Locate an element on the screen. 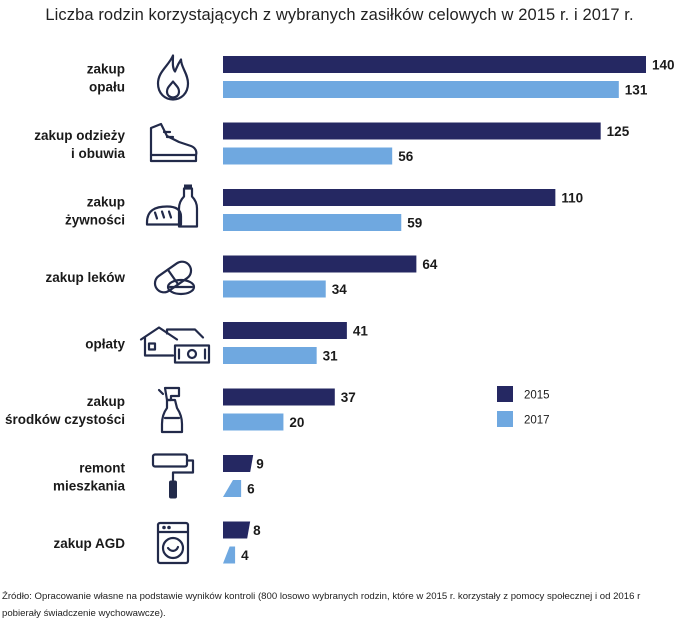 The height and width of the screenshot is (622, 679). category-label-line: zakup leków is located at coordinates (85, 277).